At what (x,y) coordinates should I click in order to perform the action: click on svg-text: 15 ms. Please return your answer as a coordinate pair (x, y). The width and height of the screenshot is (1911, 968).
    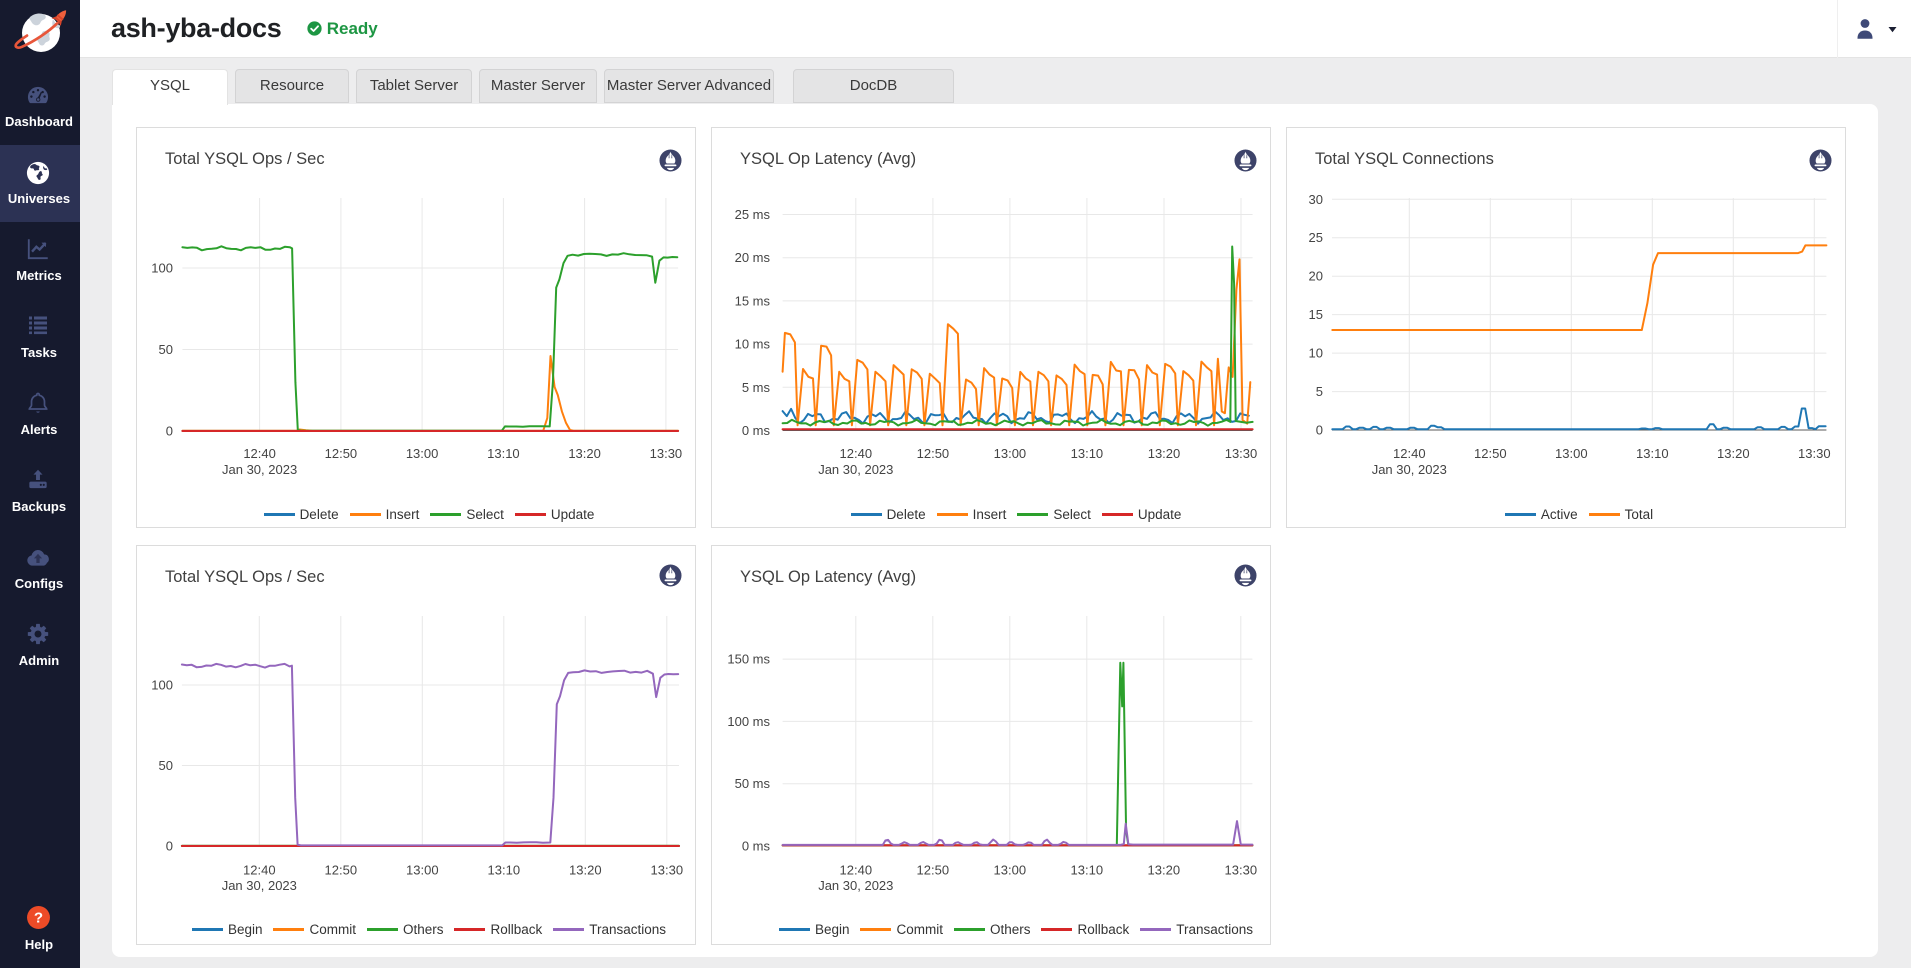
    Looking at the image, I should click on (753, 300).